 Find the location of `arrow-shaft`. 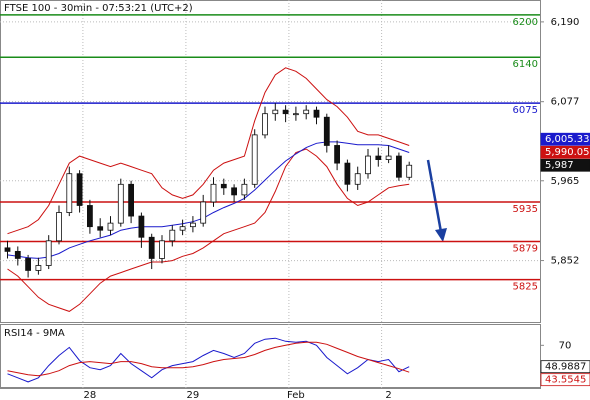

arrow-shaft is located at coordinates (434, 196).